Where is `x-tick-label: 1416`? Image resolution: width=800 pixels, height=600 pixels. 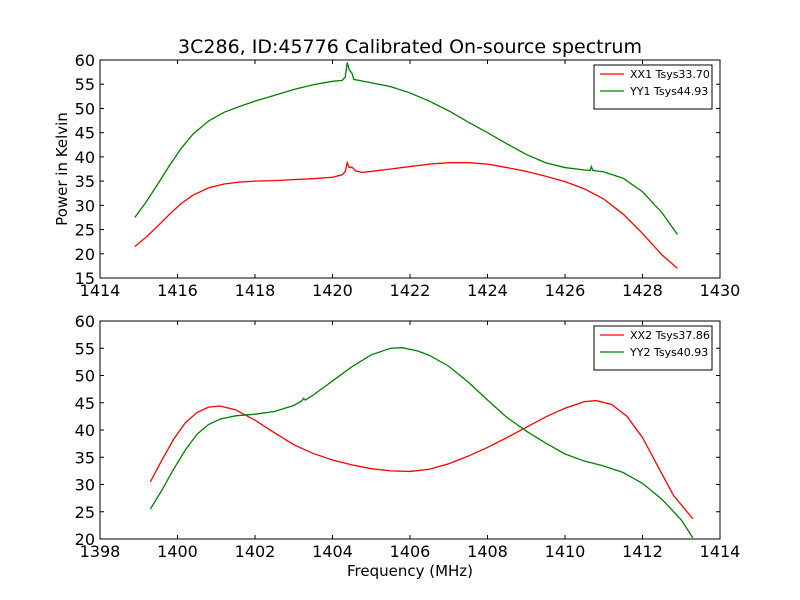 x-tick-label: 1416 is located at coordinates (177, 290).